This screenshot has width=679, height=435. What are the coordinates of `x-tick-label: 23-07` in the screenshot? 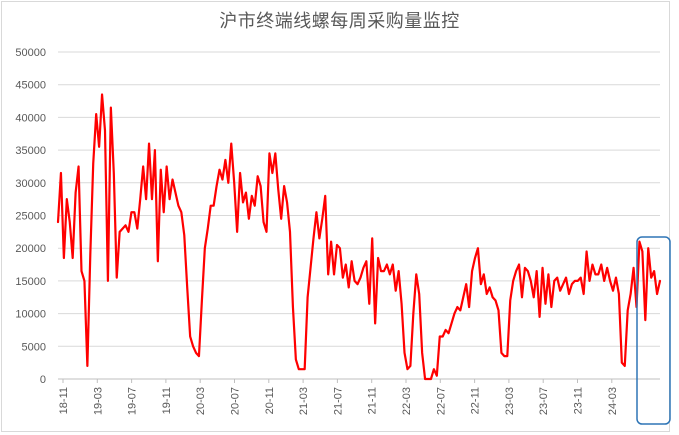 It's located at (544, 401).